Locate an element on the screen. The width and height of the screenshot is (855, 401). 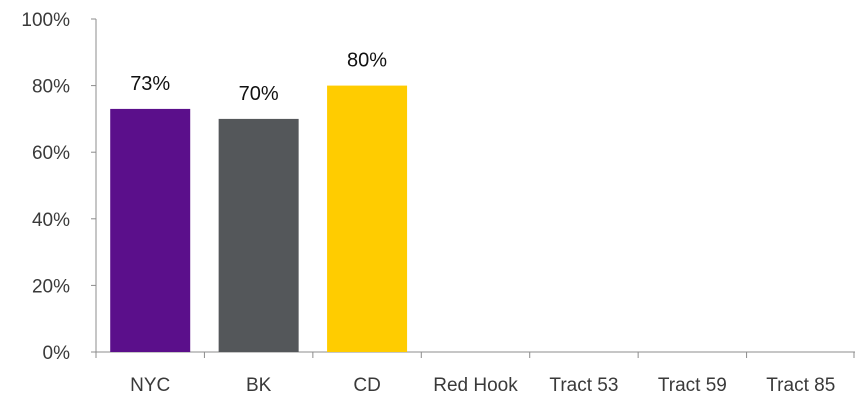
y-tick-label: 0% is located at coordinates (57, 353).